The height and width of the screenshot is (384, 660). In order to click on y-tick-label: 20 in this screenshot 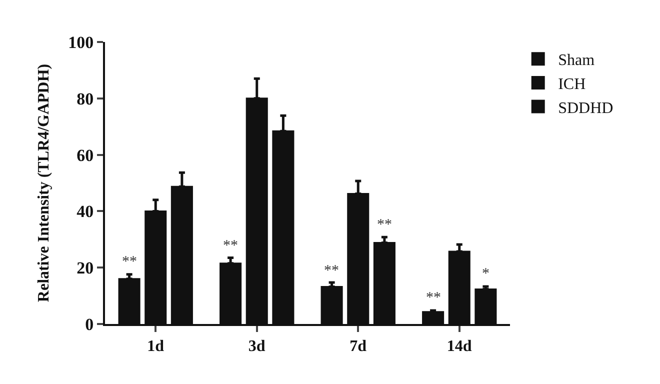, I will do `click(85, 268)`.